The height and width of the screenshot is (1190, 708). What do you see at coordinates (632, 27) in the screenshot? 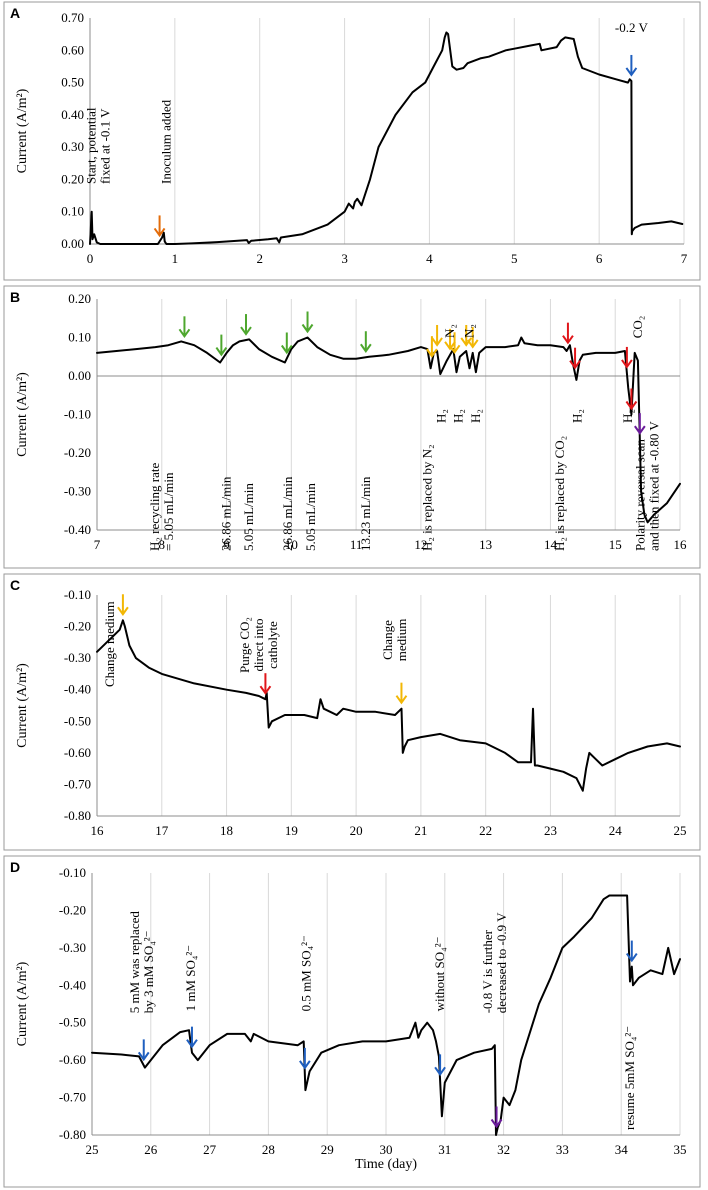
I see `annotation-text: -0.2 V` at bounding box center [632, 27].